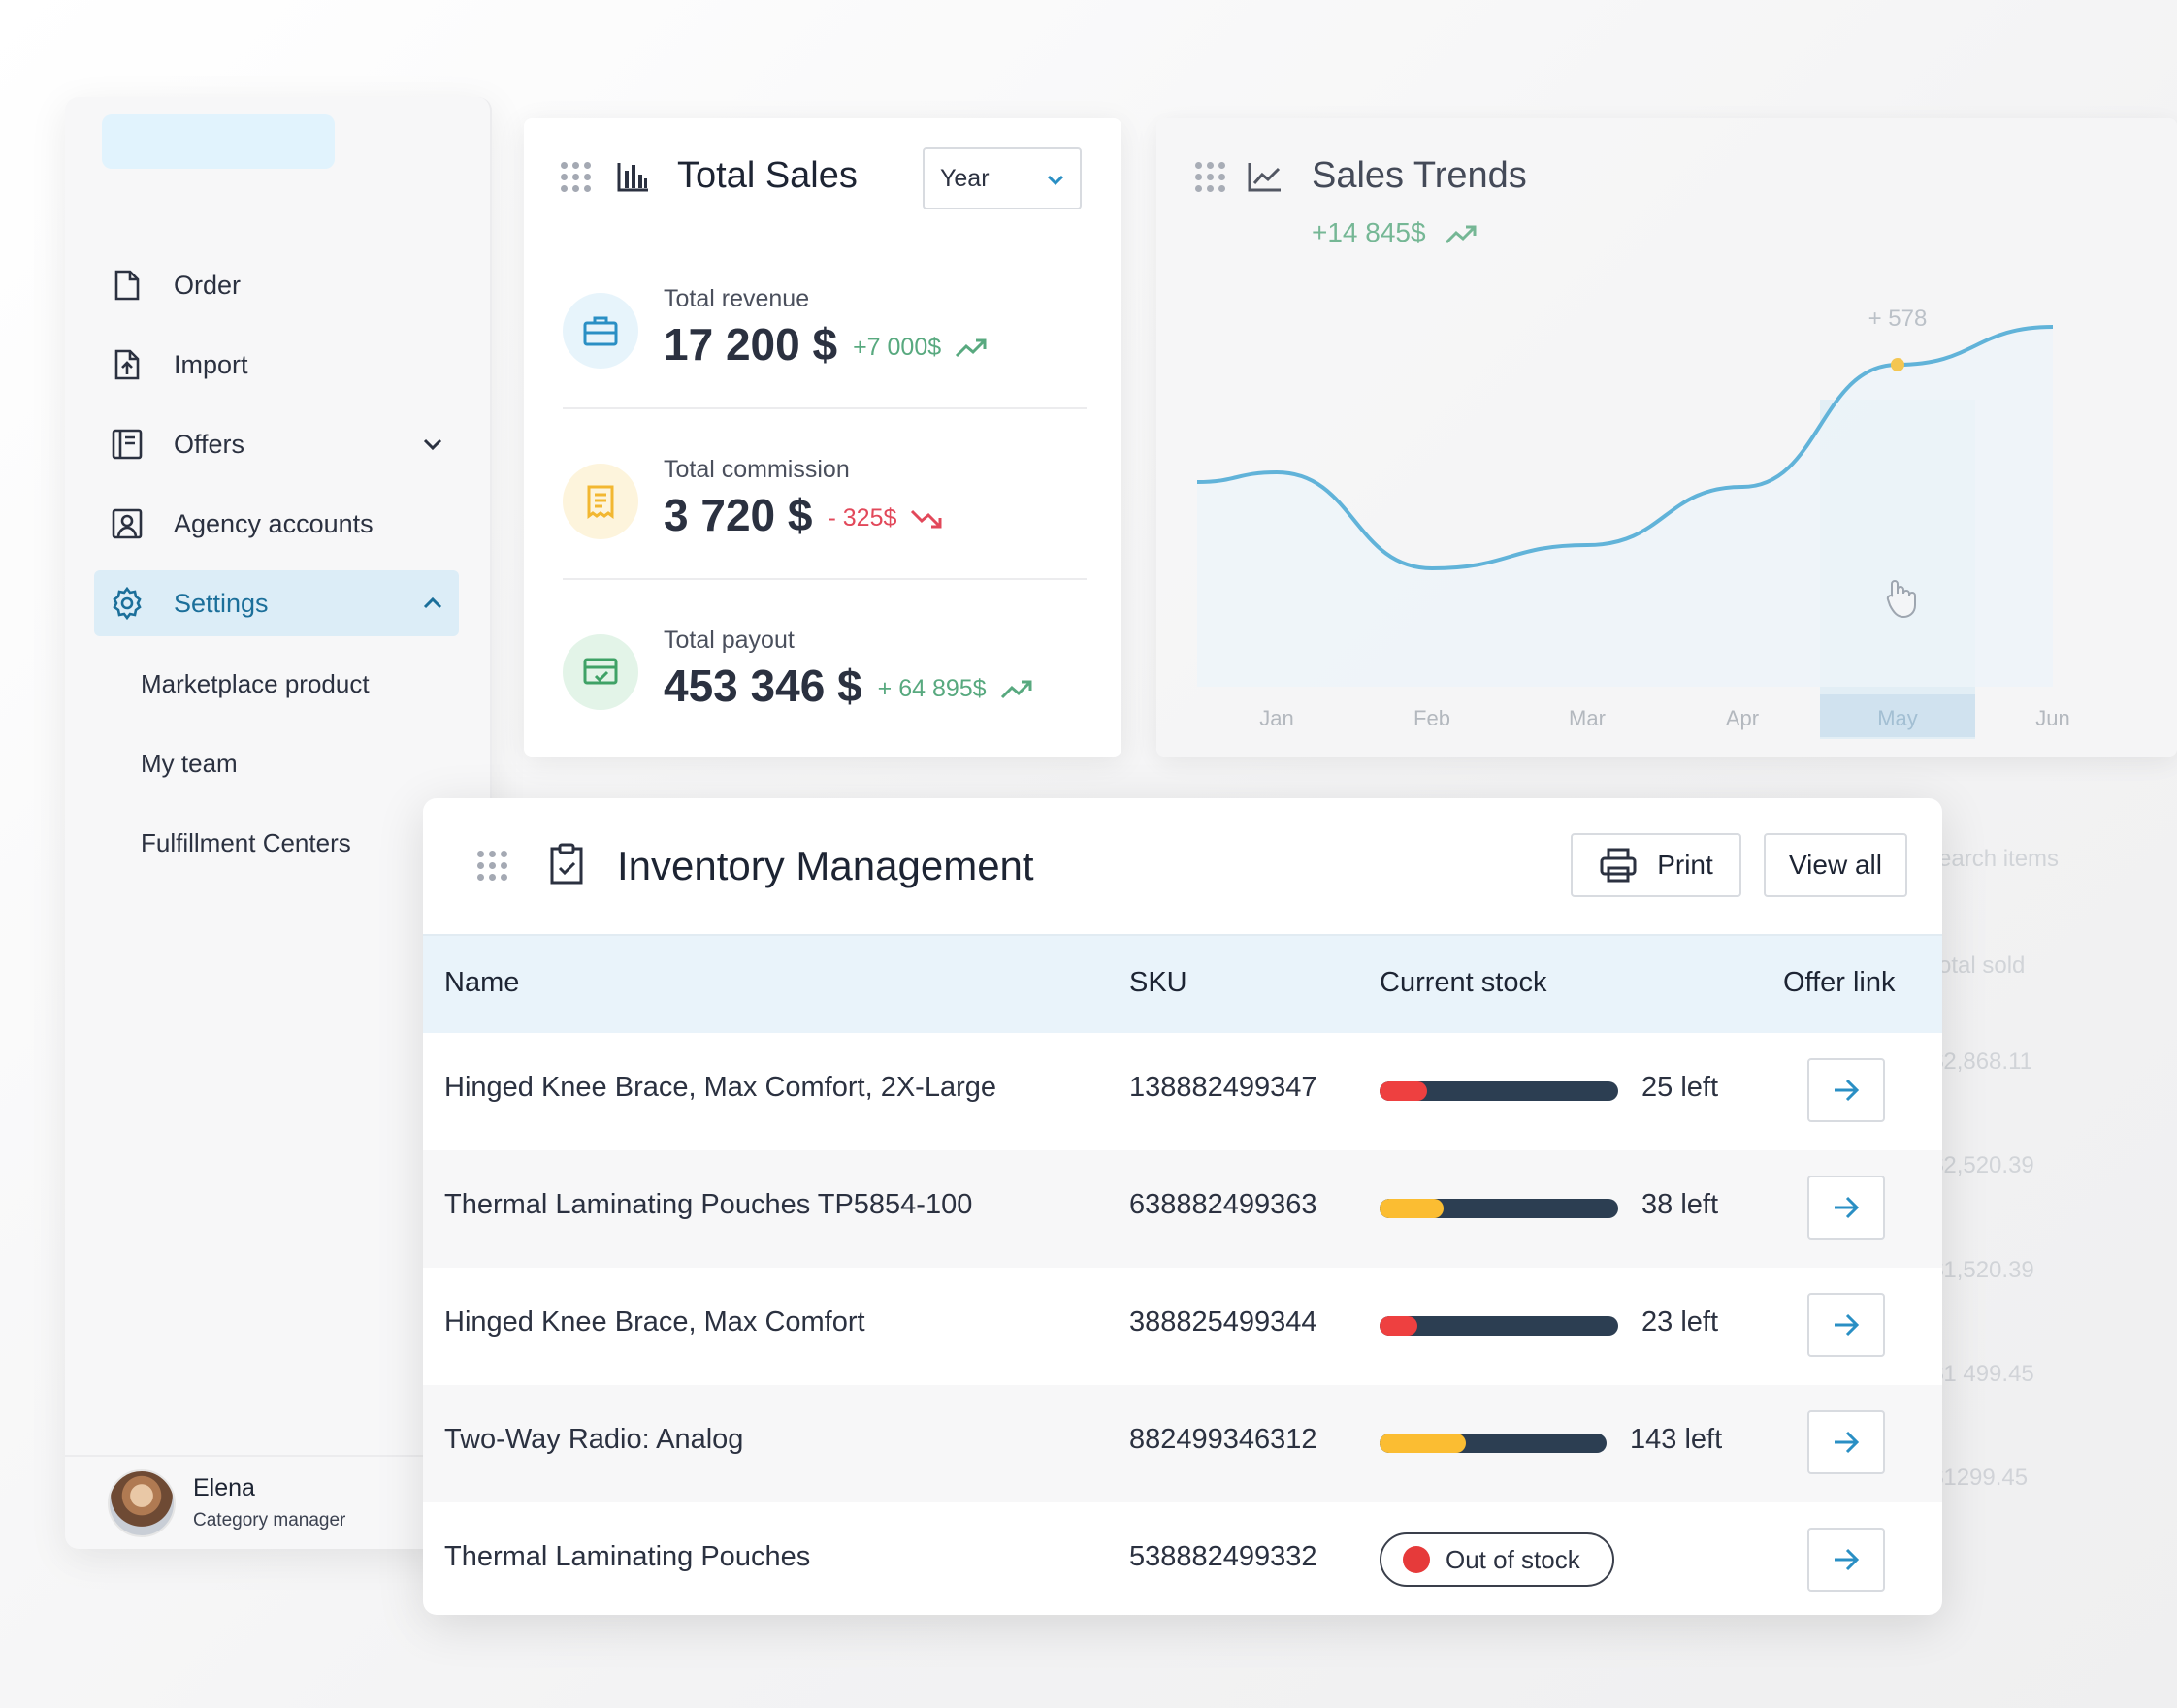  Describe the element at coordinates (1002, 178) in the screenshot. I see `period-select: Year` at that location.